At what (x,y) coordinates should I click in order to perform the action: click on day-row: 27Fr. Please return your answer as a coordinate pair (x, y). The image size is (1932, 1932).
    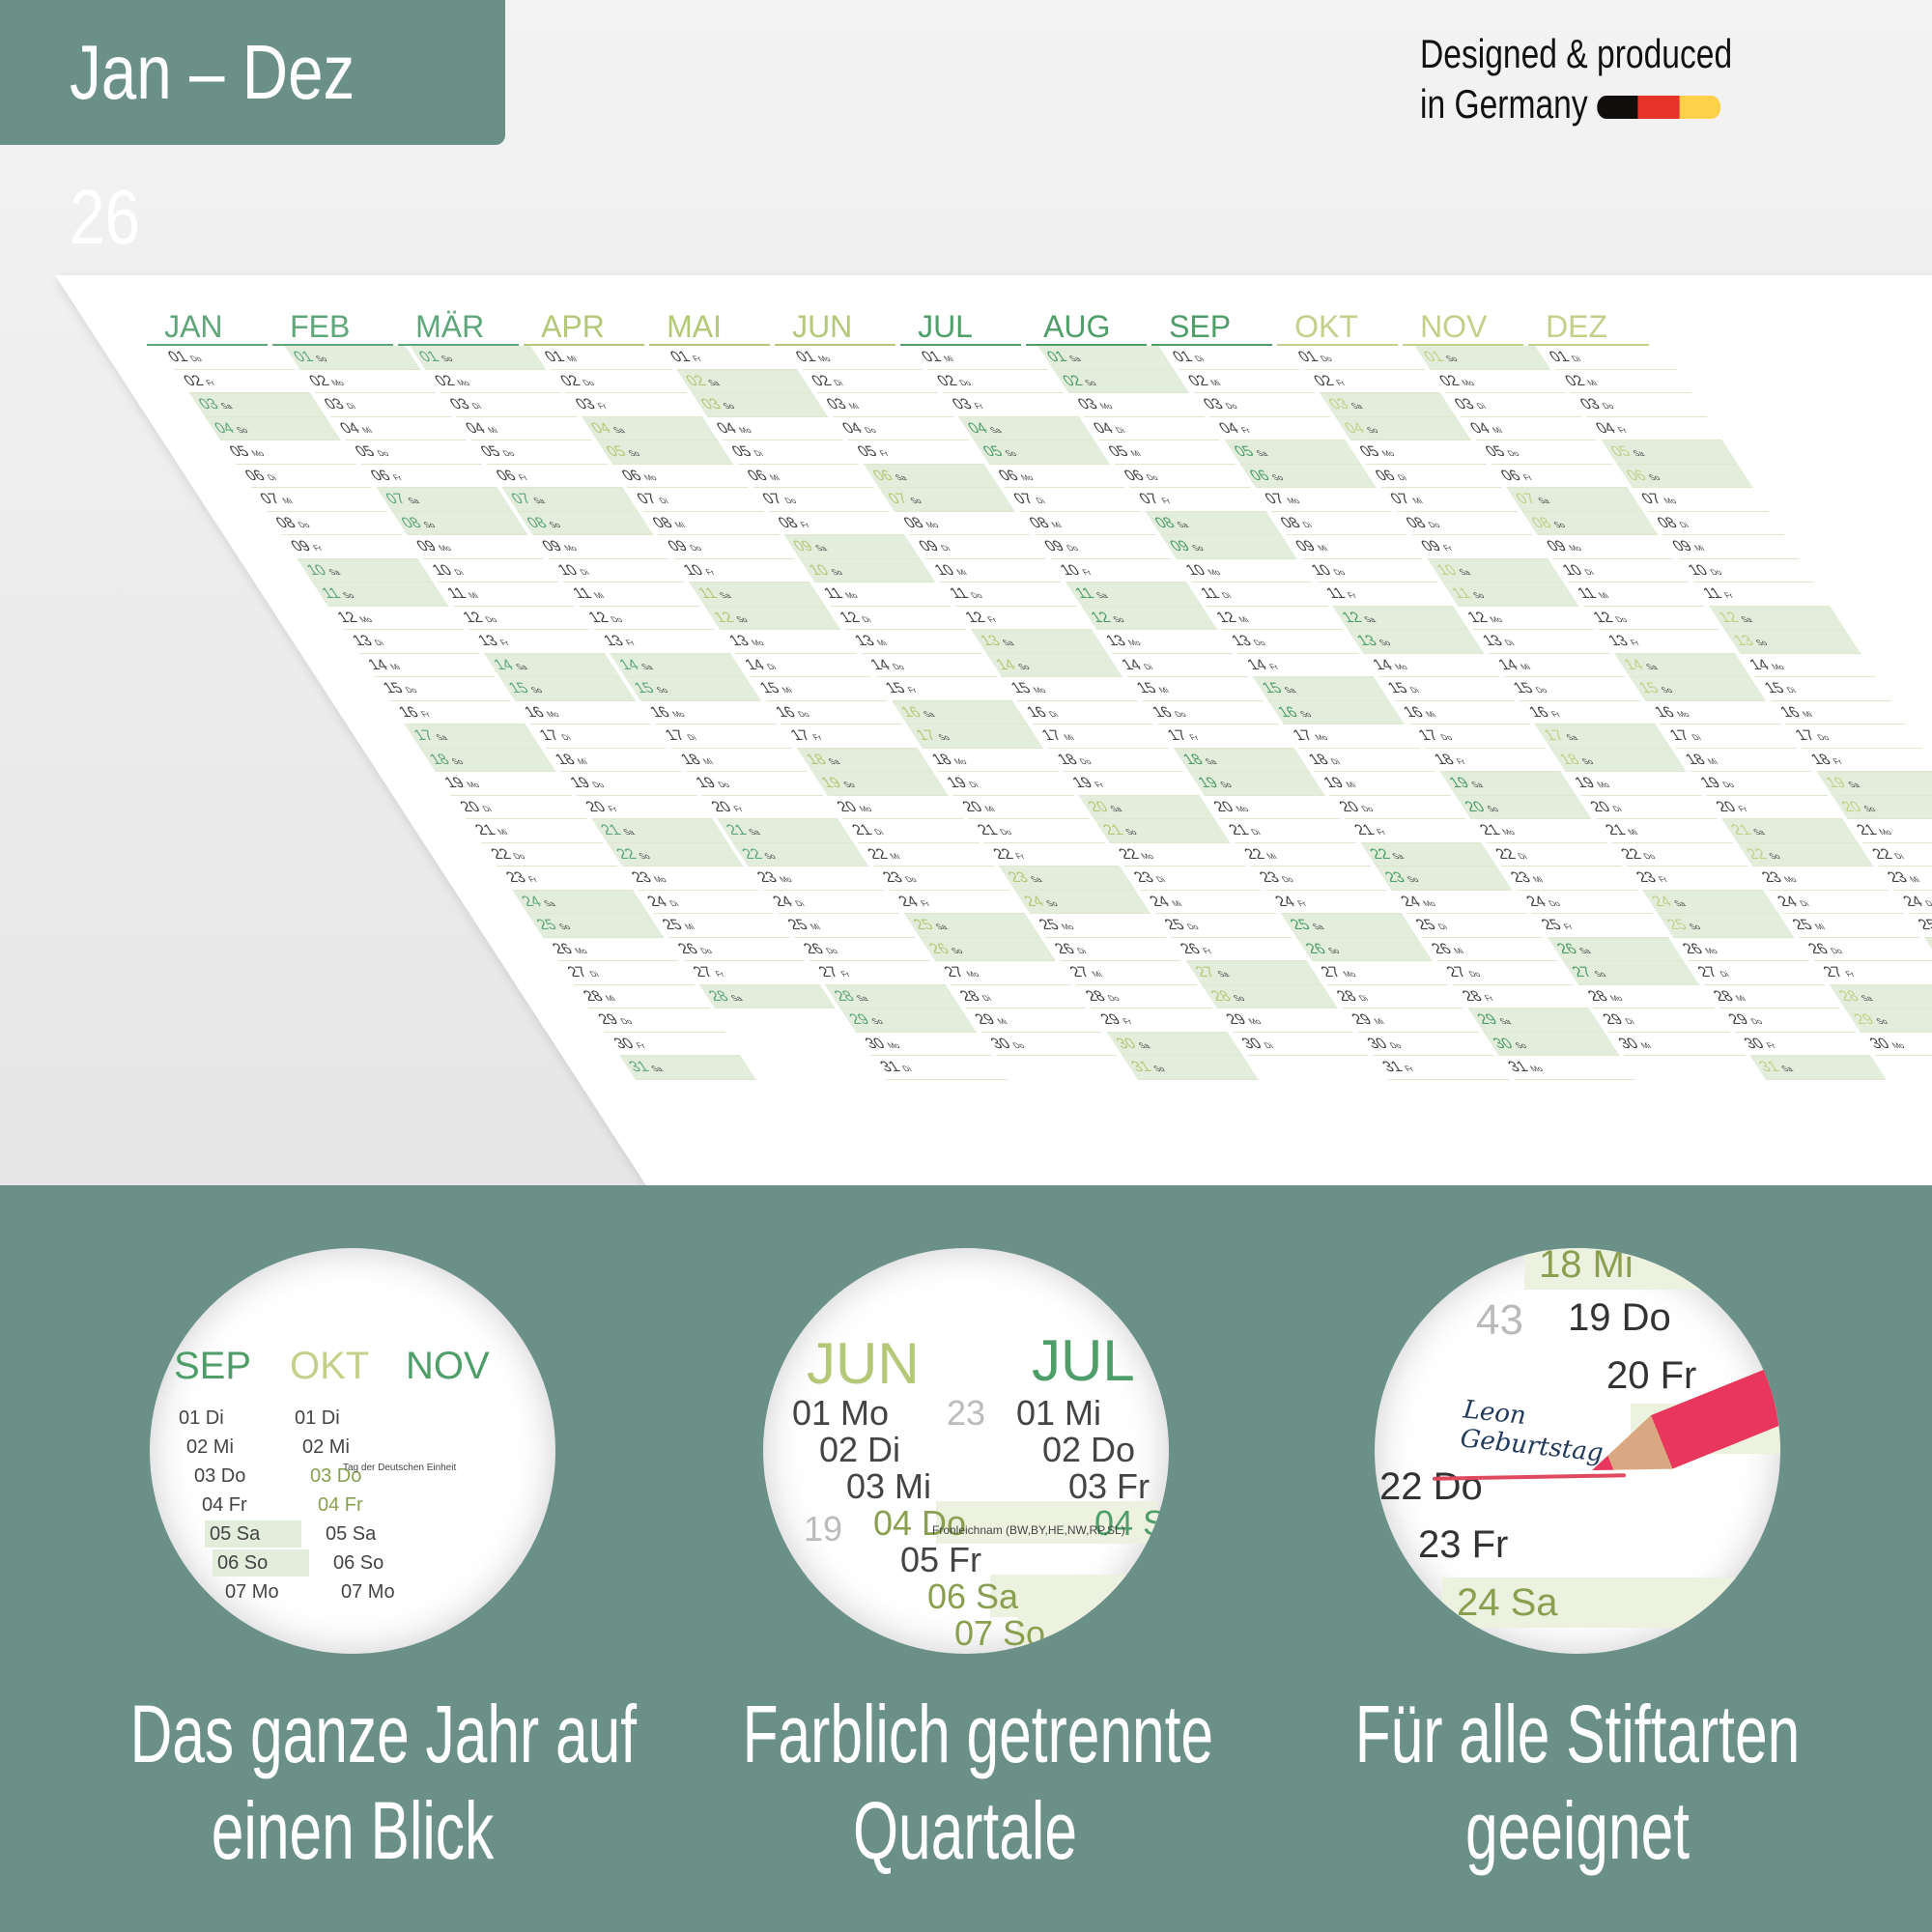
    Looking at the image, I should click on (1873, 973).